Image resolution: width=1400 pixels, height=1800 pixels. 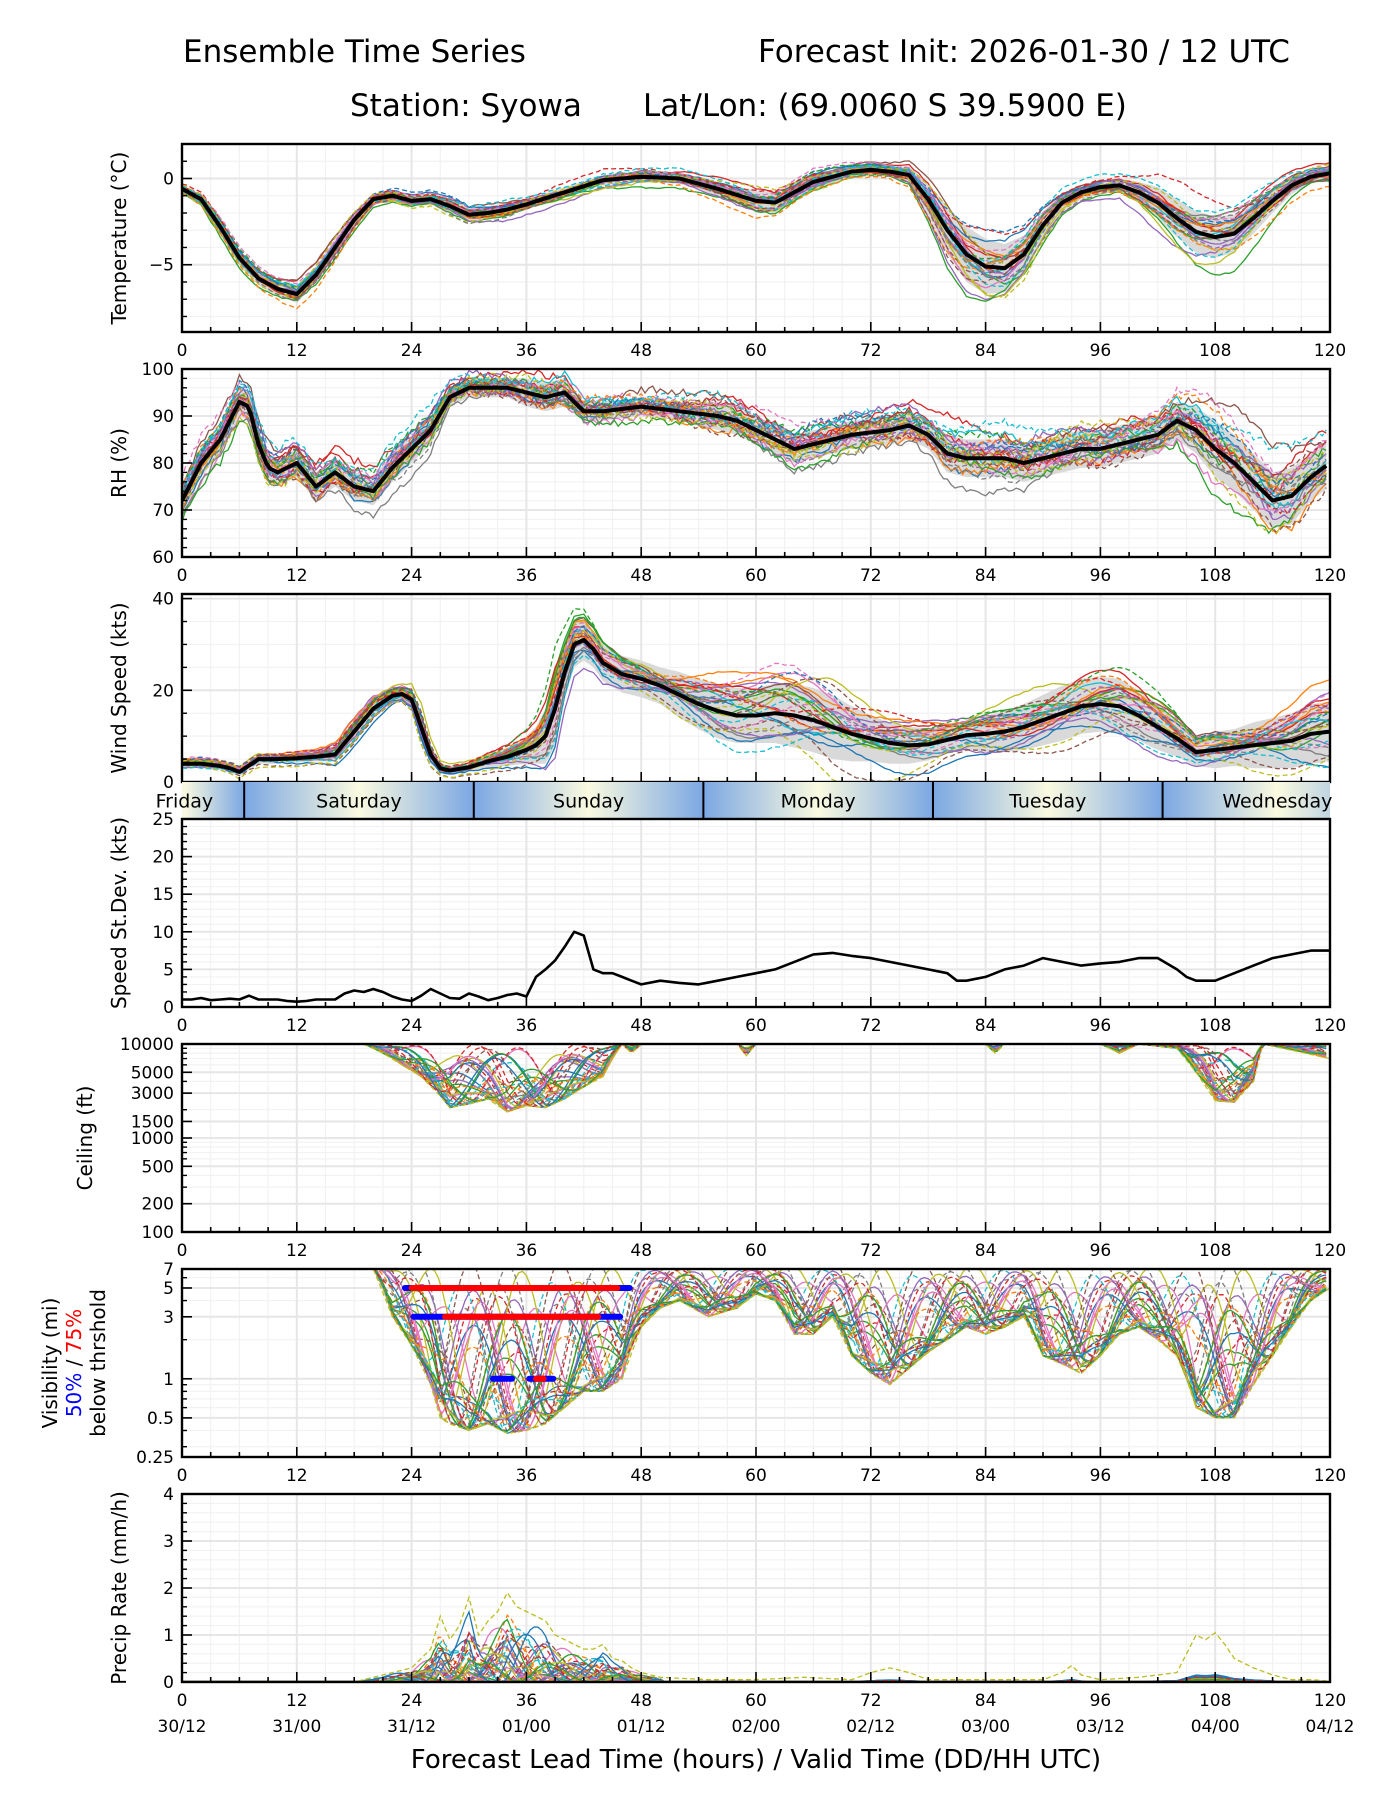 I want to click on day-label: Saturday, so click(x=359, y=802).